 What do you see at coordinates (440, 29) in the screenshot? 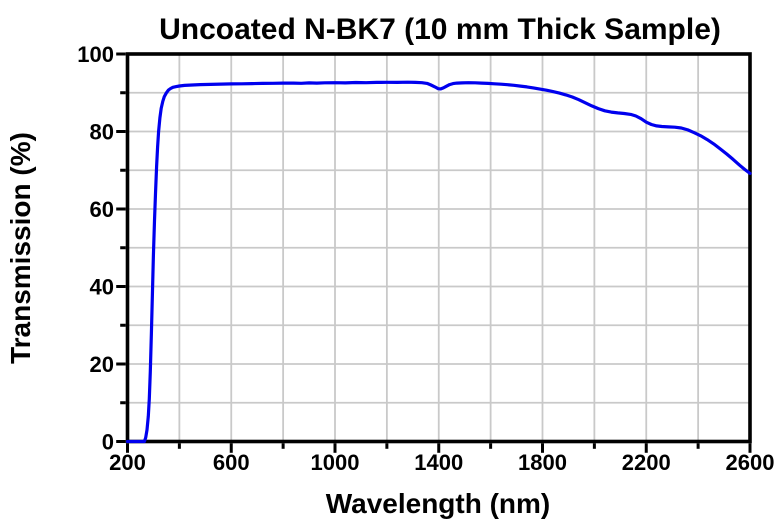
I see `chart-title: Uncoated N-BK7 (10 mm Thick Sample)` at bounding box center [440, 29].